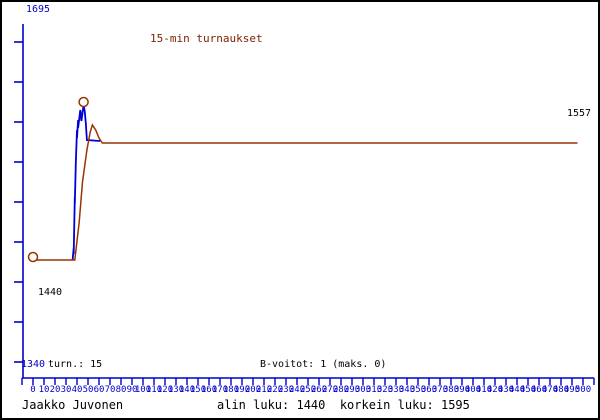 This screenshot has width=600, height=420. I want to click on x-tick-label: 210, so click(264, 390).